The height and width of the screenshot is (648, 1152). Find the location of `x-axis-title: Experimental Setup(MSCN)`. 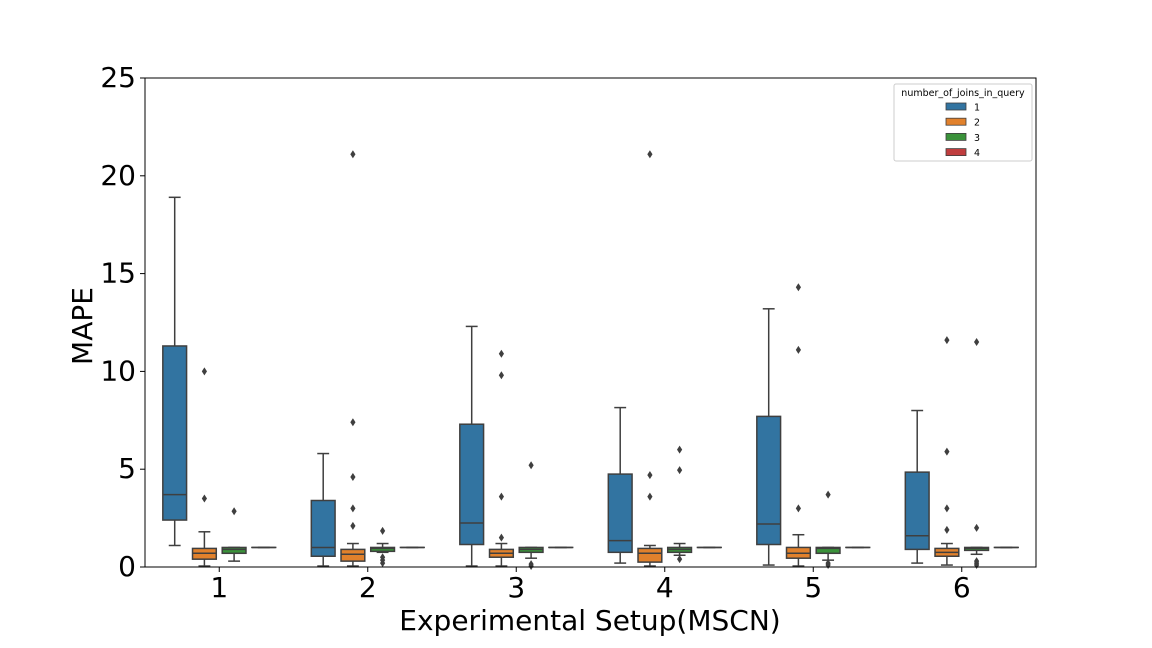

x-axis-title: Experimental Setup(MSCN) is located at coordinates (589, 620).